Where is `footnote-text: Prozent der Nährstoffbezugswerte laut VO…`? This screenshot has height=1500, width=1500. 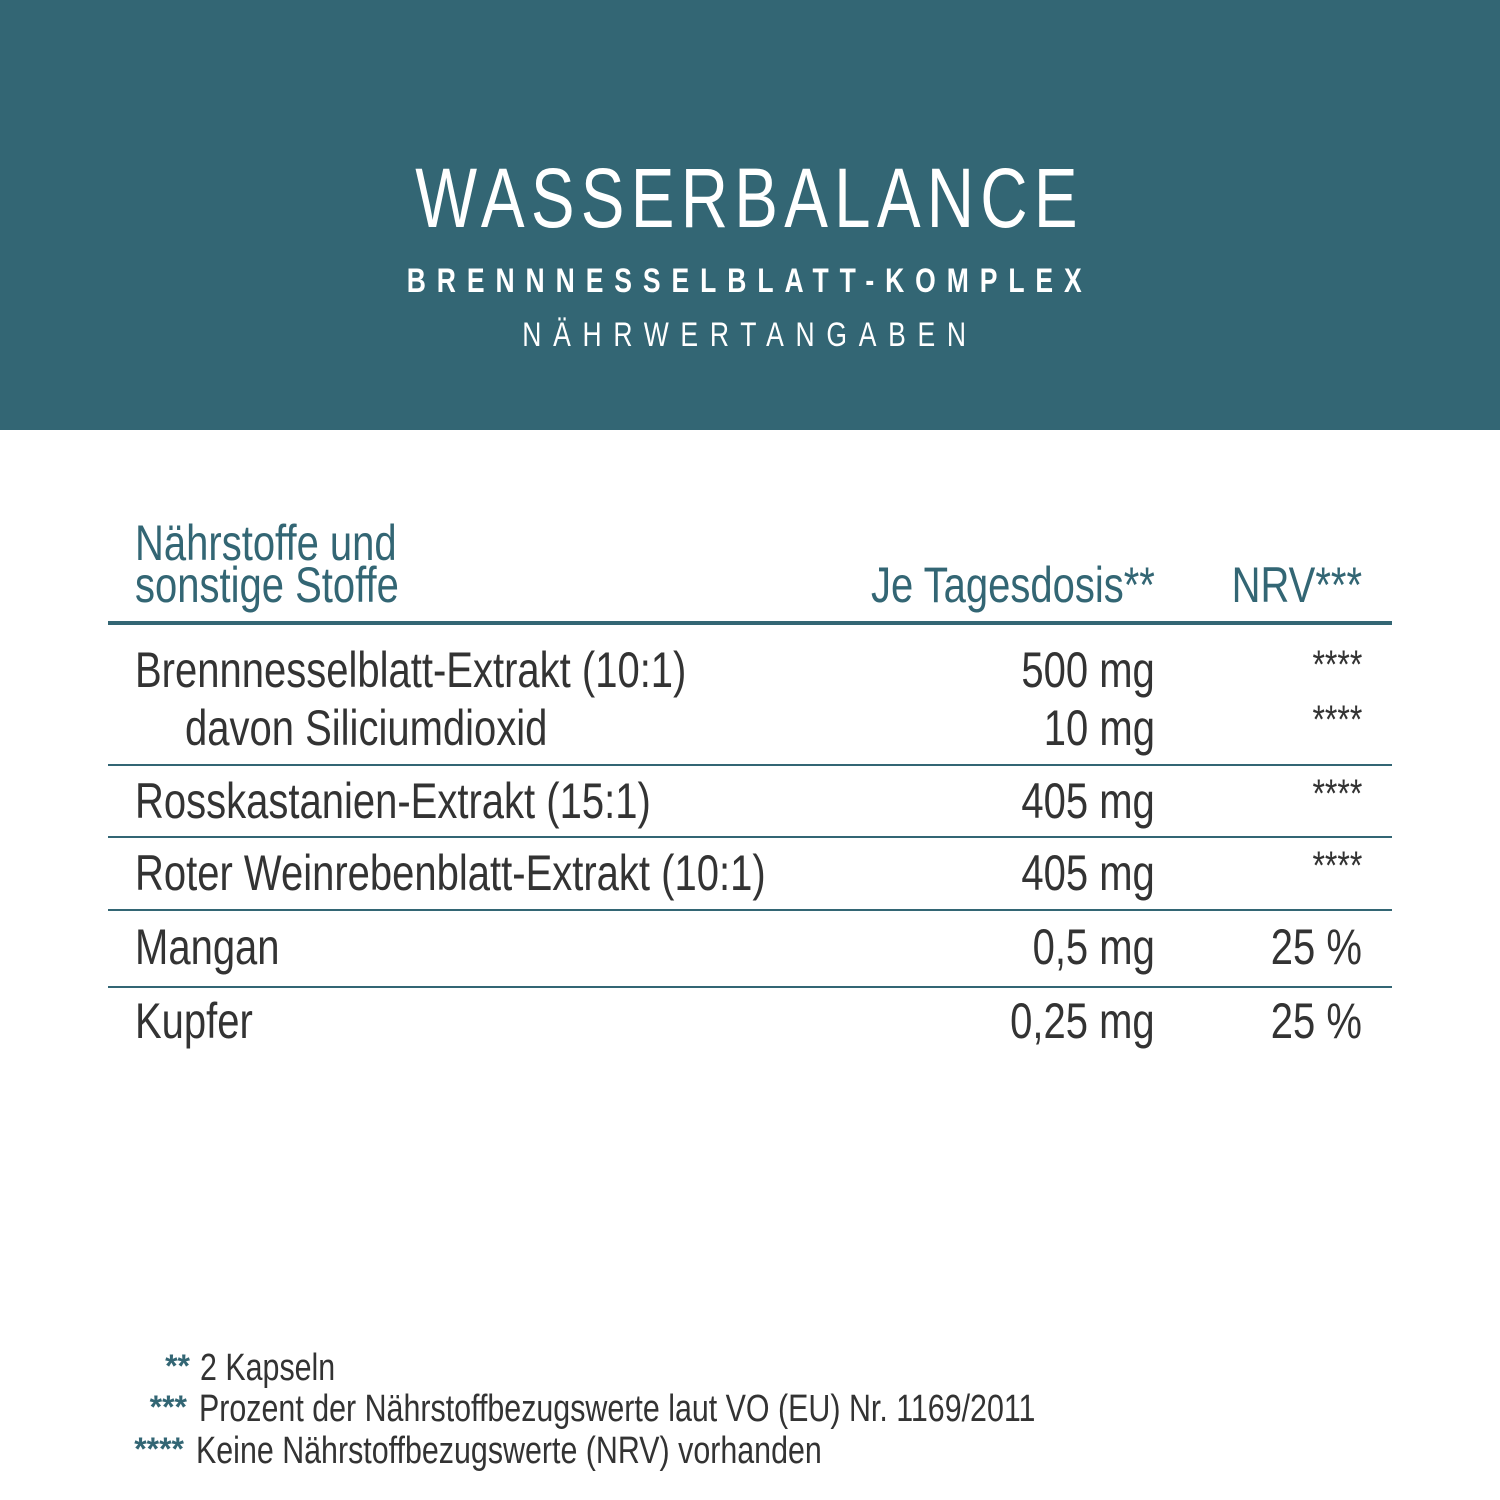 footnote-text: Prozent der Nährstoffbezugswerte laut VO… is located at coordinates (617, 1409).